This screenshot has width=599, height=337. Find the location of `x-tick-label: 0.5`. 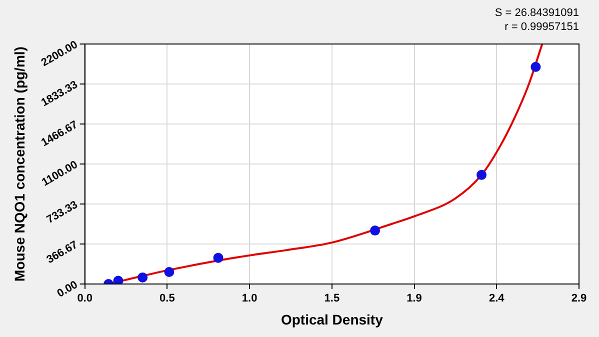

x-tick-label: 0.5 is located at coordinates (167, 298).